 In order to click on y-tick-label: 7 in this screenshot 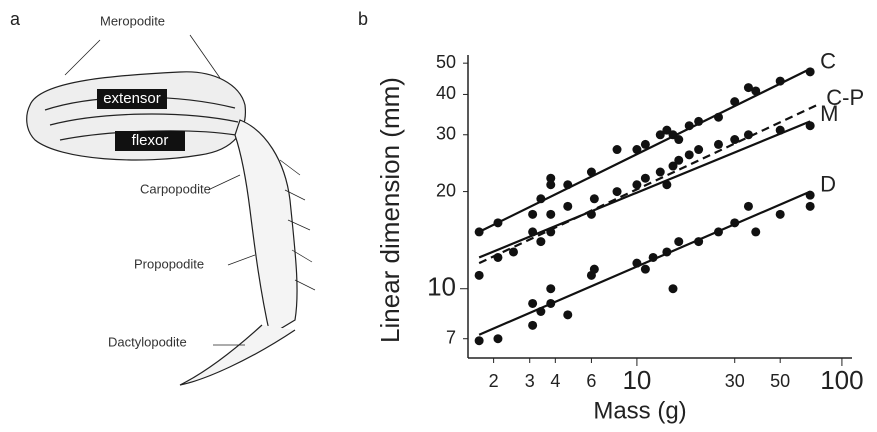, I will do `click(451, 337)`.